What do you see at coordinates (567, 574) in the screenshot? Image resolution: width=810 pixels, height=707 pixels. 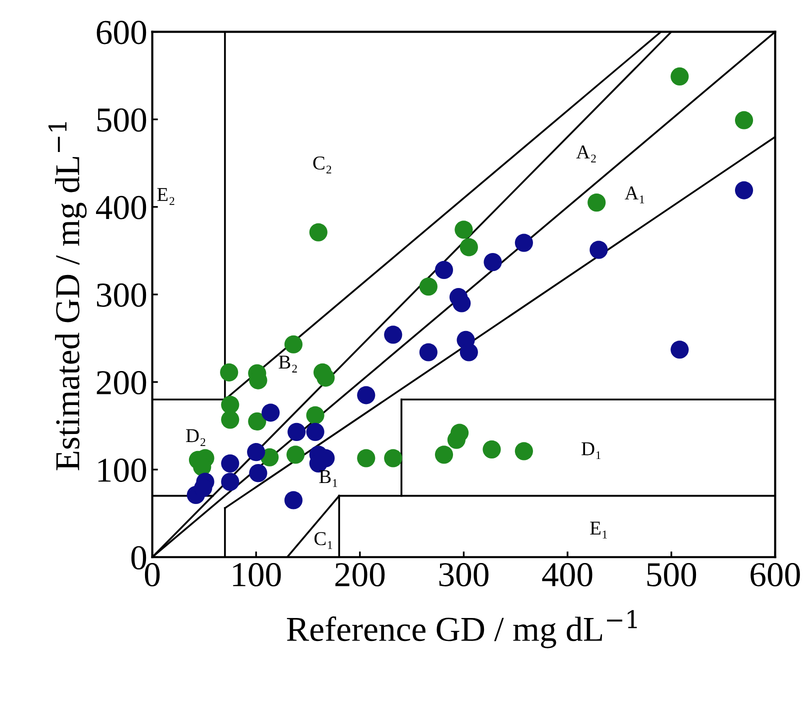 I see `x-tick-label: 400` at bounding box center [567, 574].